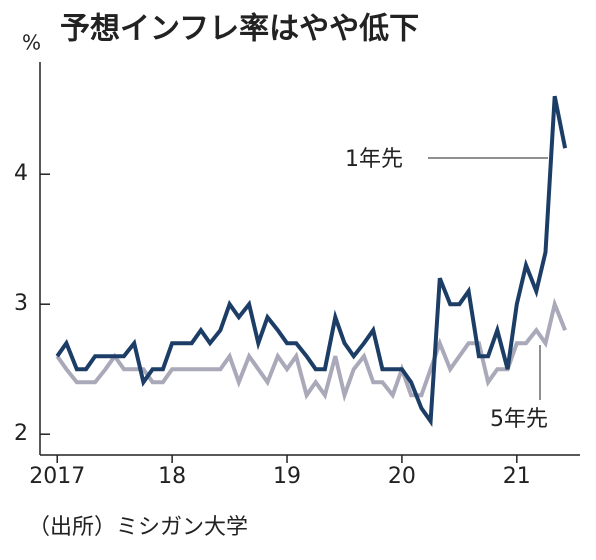 The image size is (596, 560). Describe the element at coordinates (21, 433) in the screenshot. I see `y-tick-label: 2` at that location.